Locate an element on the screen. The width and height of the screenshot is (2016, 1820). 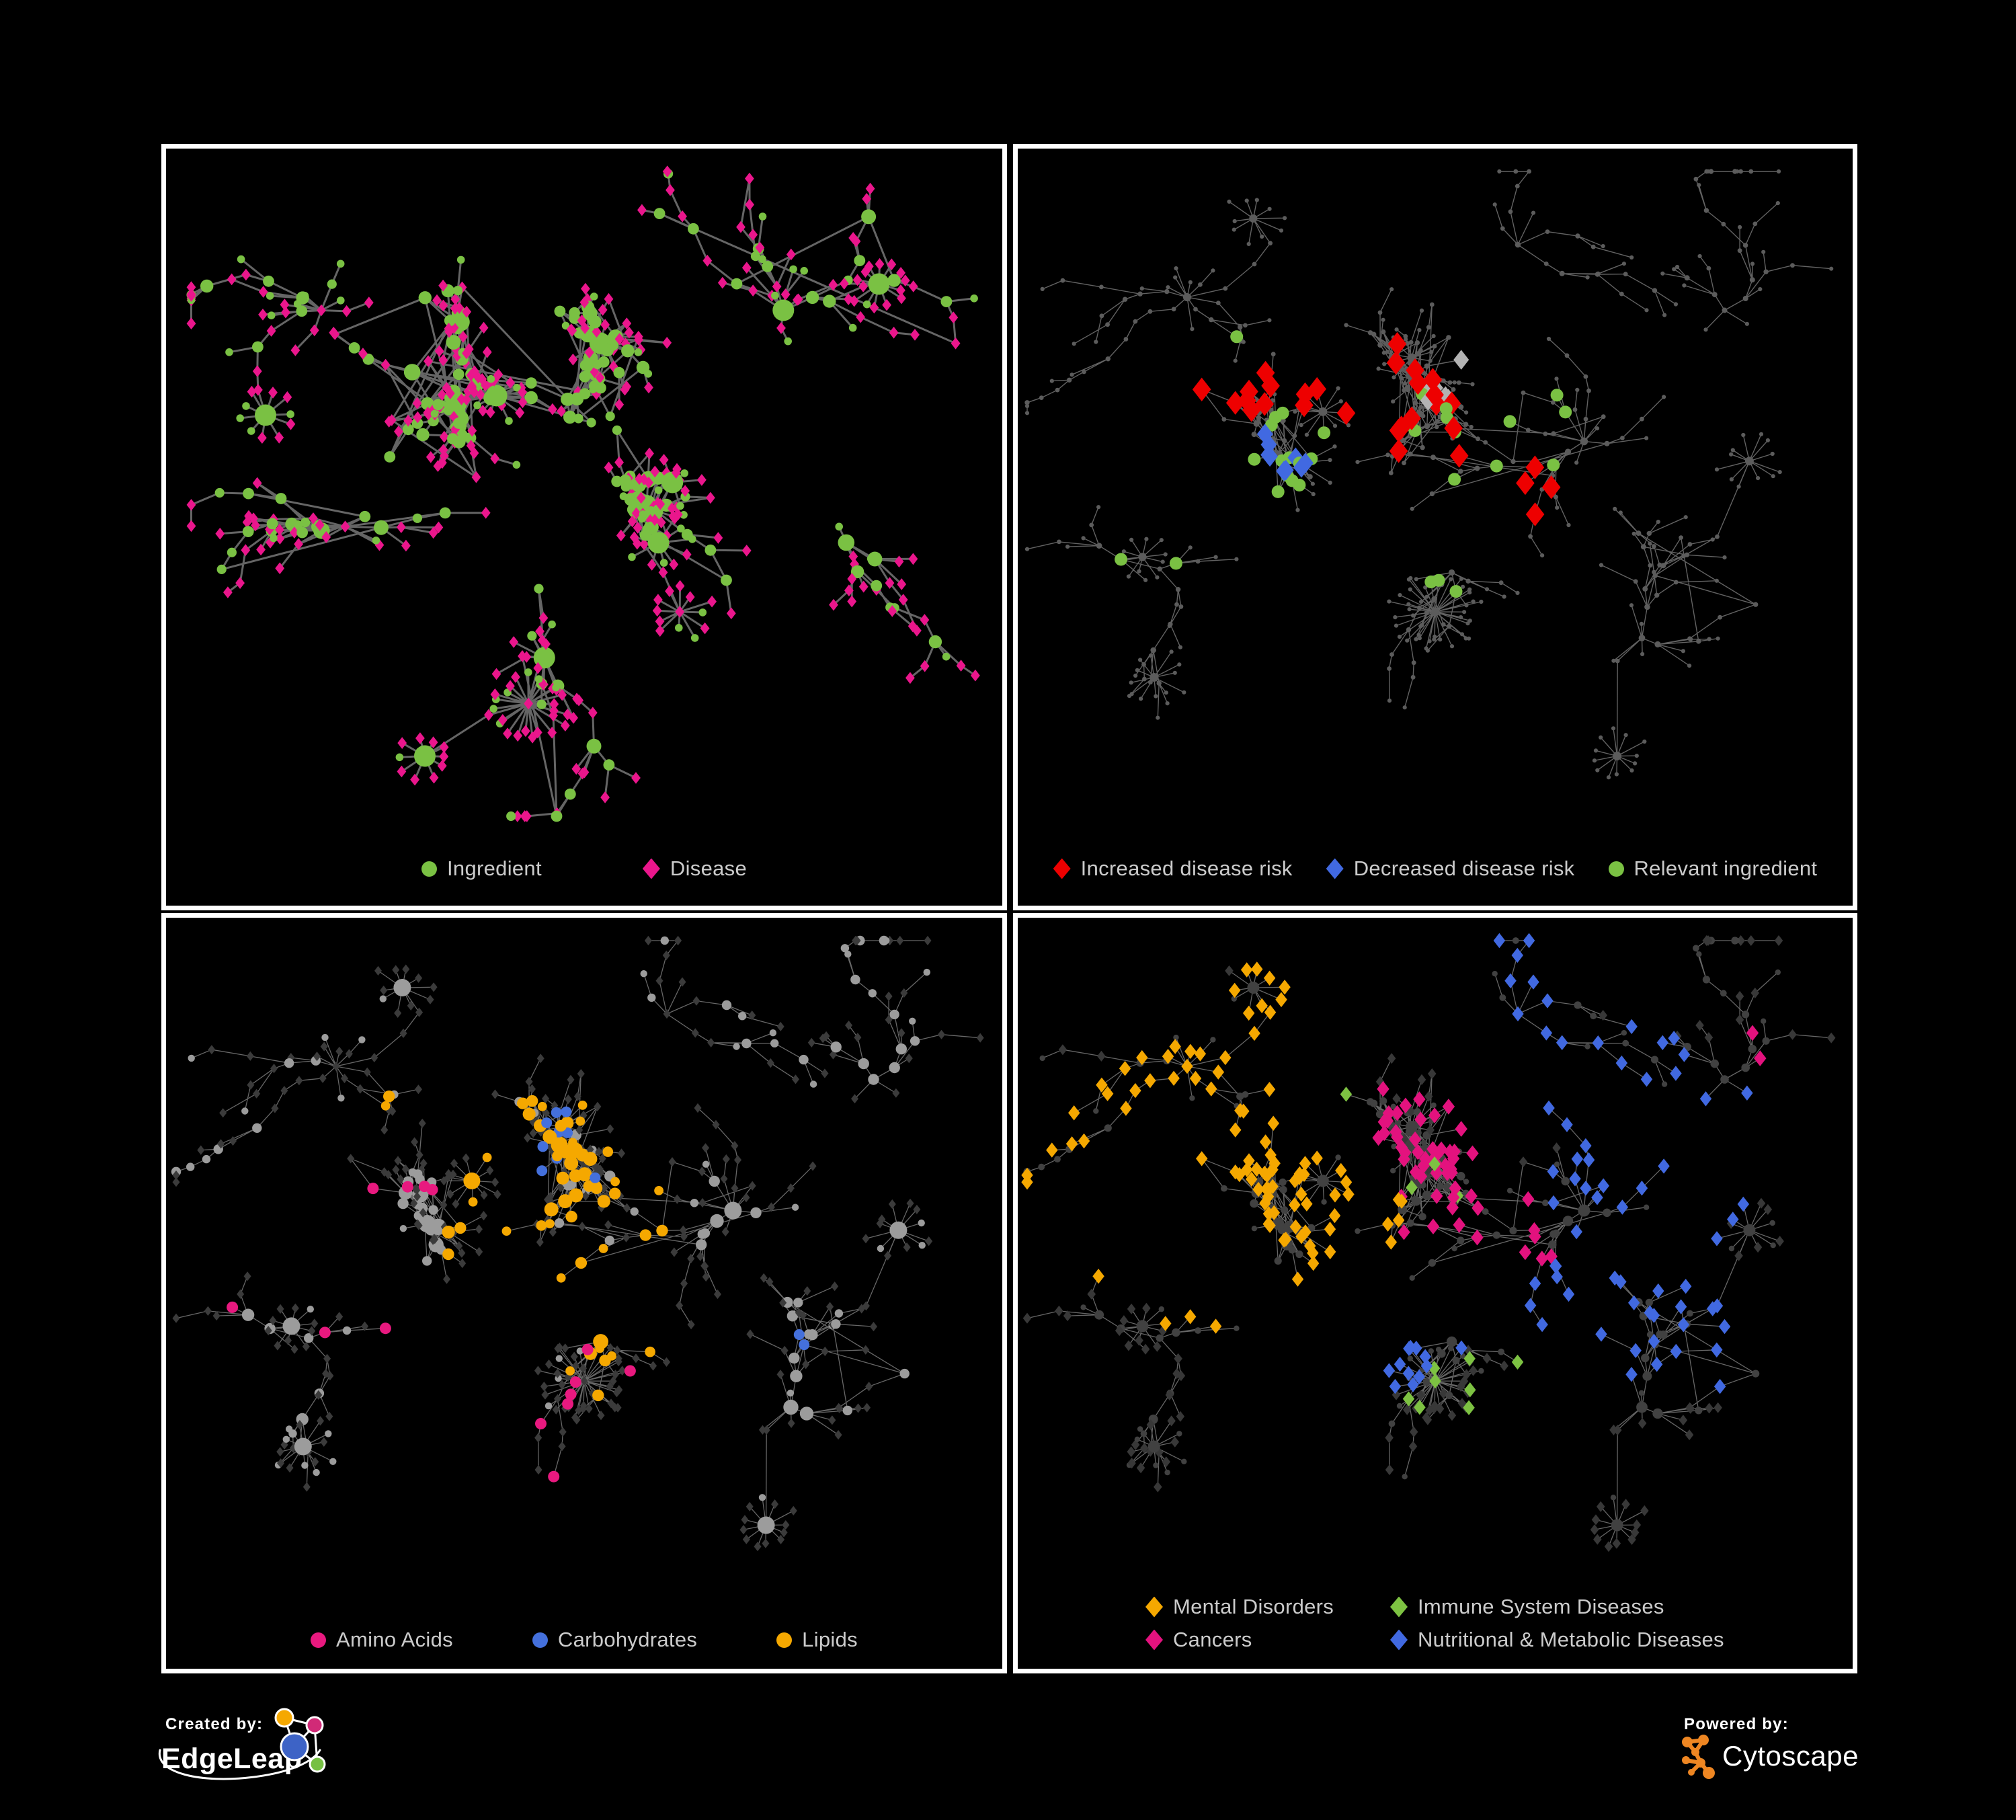
network-graph-disease-class is located at coordinates (1428, 1242).